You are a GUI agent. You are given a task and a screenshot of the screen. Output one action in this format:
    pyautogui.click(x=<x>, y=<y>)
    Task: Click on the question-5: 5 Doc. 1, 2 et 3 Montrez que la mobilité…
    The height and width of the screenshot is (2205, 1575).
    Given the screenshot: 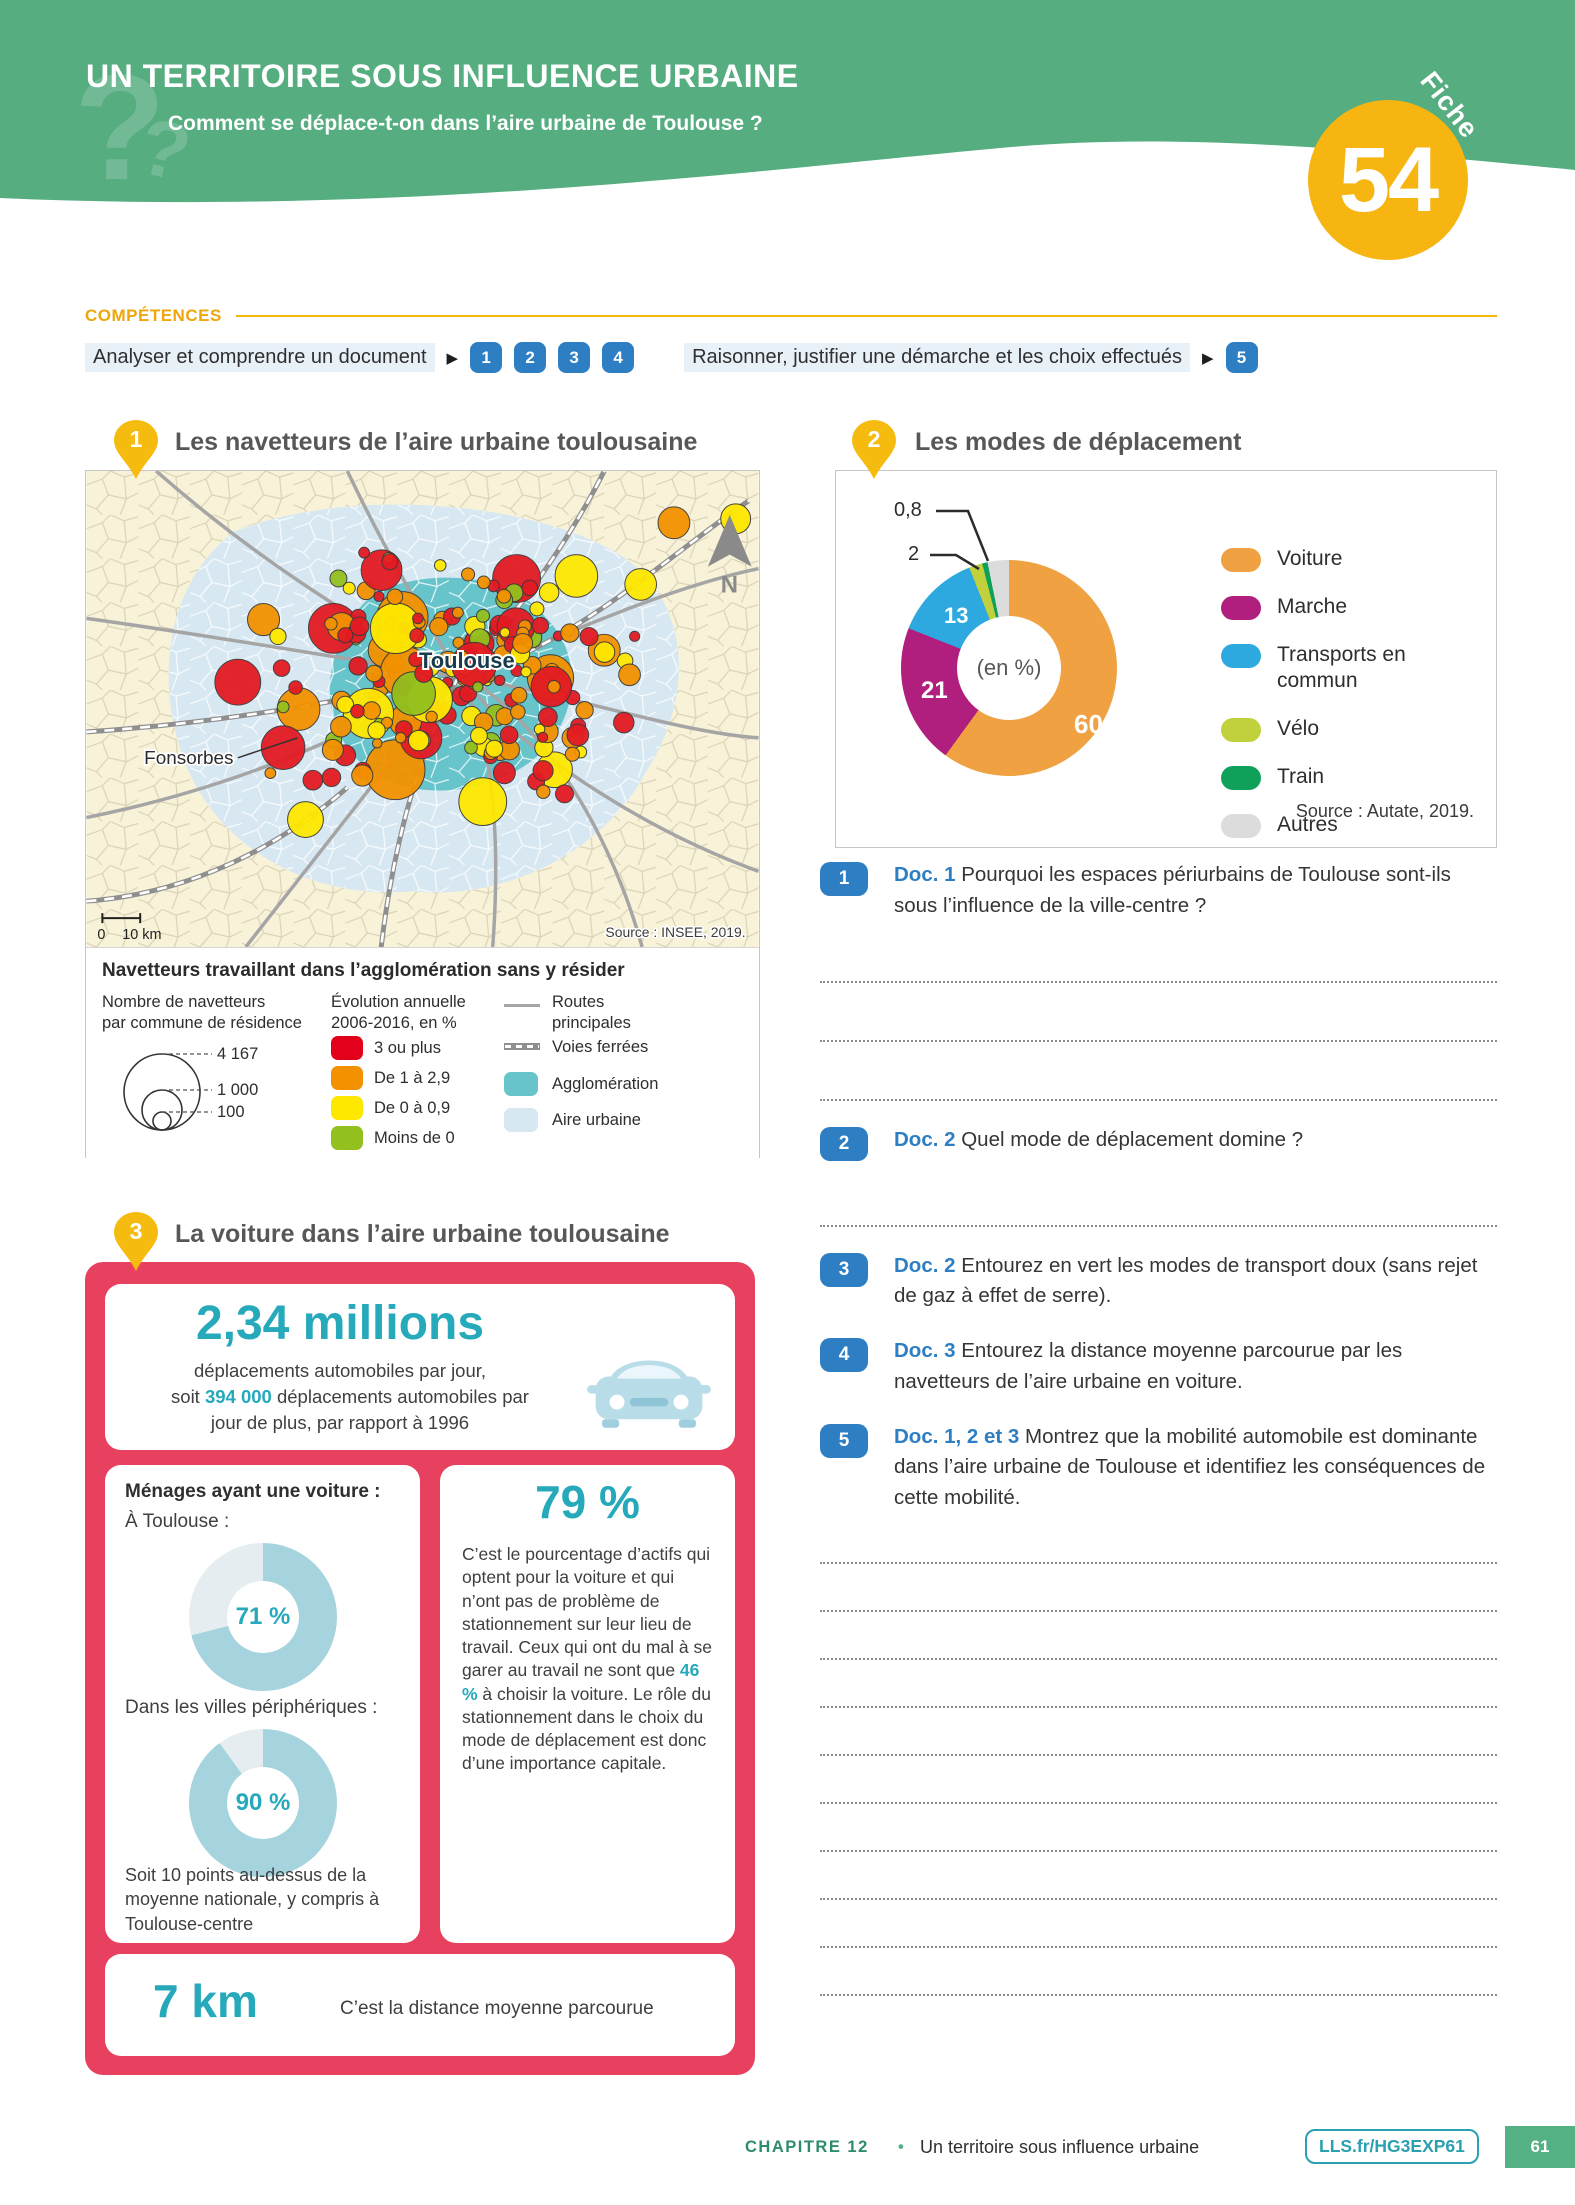 What is the action you would take?
    pyautogui.click(x=1158, y=1709)
    